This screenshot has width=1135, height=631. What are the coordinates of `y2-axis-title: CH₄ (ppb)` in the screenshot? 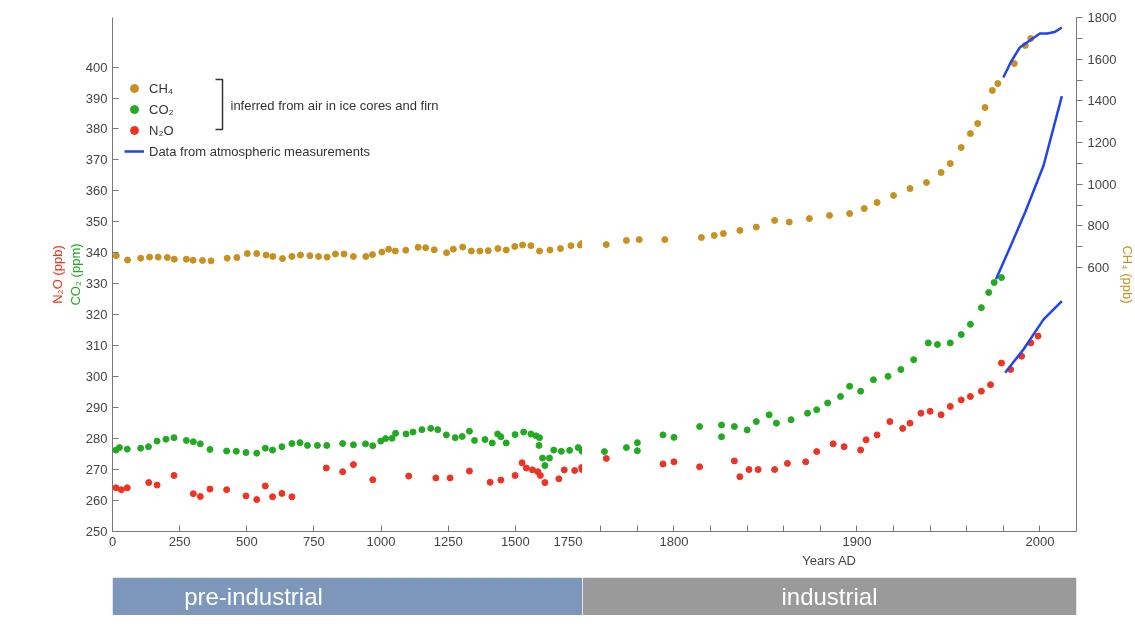 It's located at (1127, 274).